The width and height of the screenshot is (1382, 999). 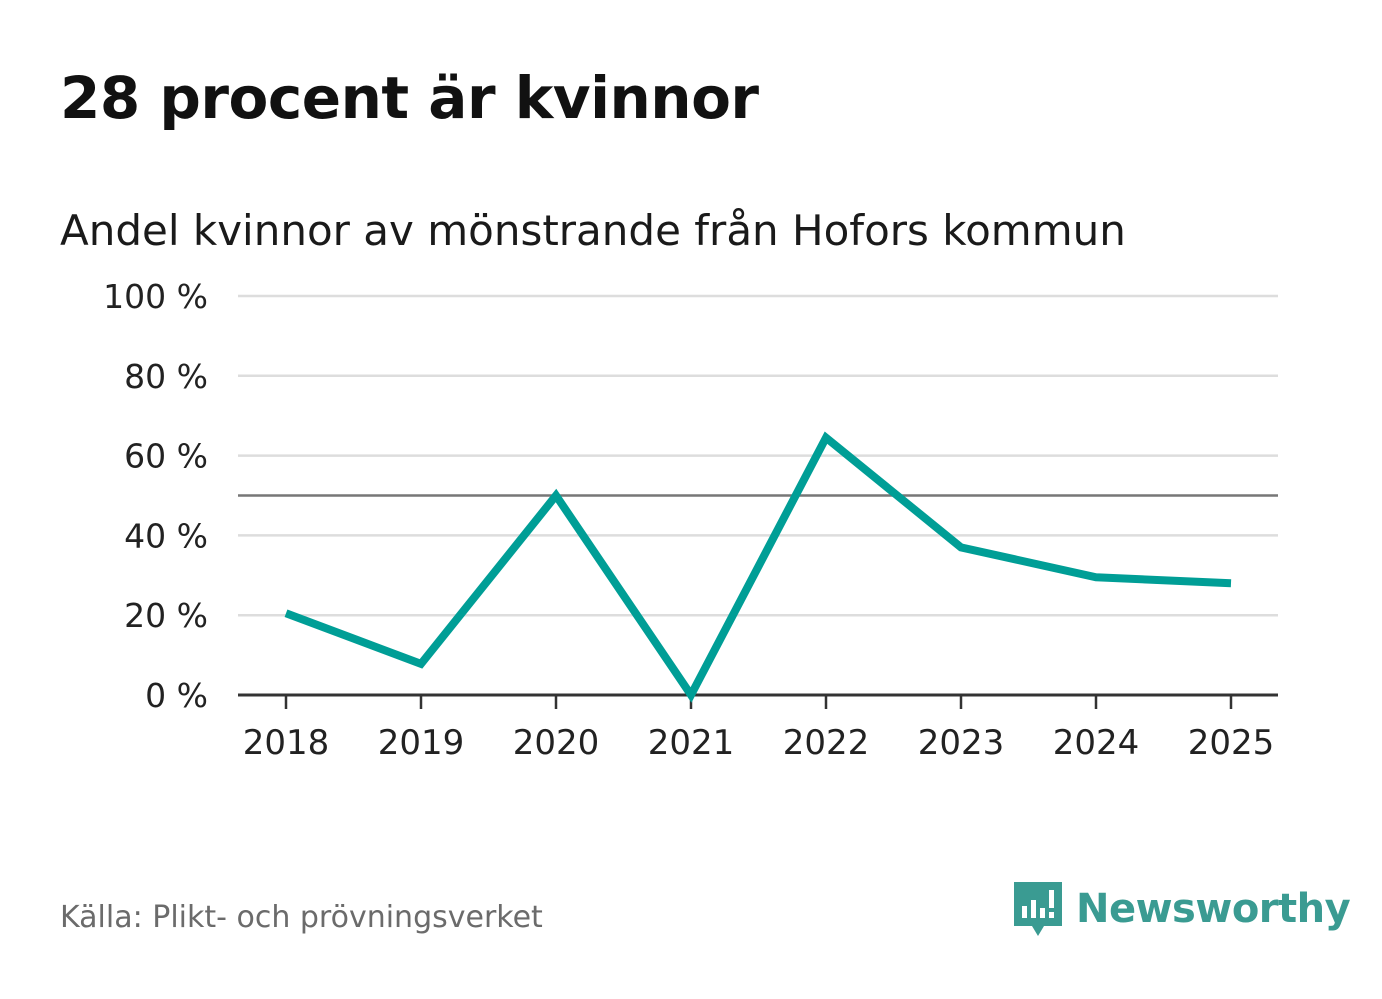 I want to click on y-tick-label: 0 %, so click(x=176, y=695).